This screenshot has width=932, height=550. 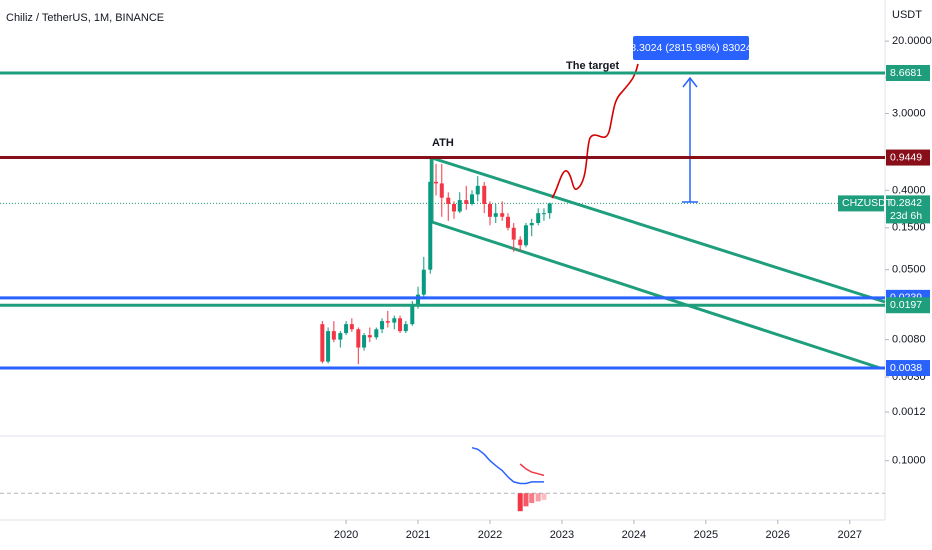 I want to click on symbol-tag, so click(x=861, y=203).